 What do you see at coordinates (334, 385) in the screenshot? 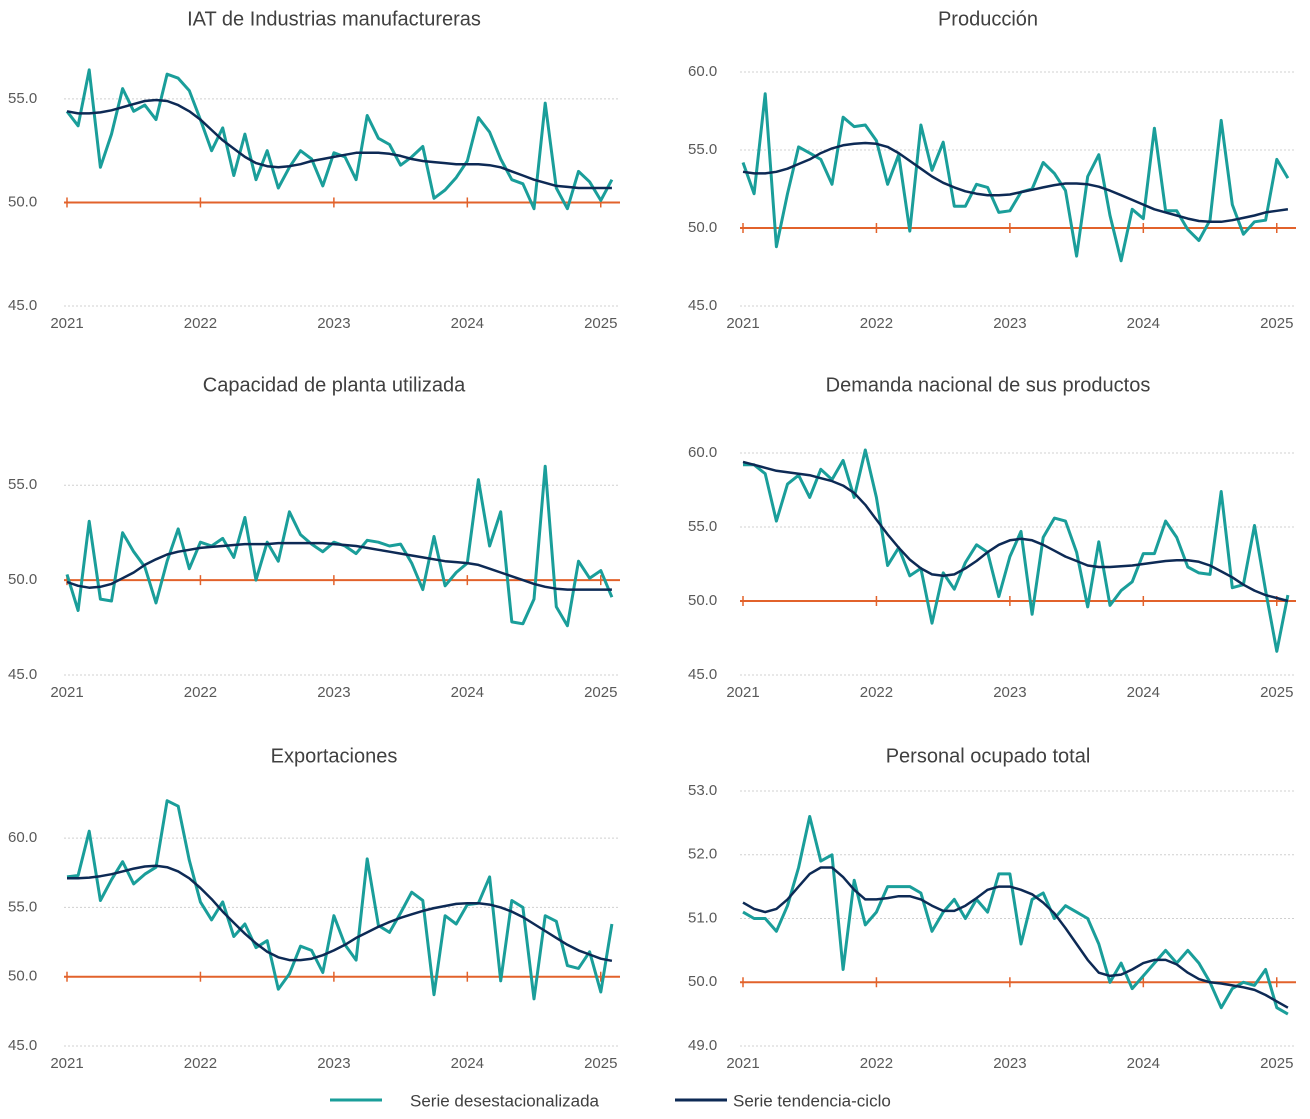
I see `chart-title: Capacidad de planta utilizada` at bounding box center [334, 385].